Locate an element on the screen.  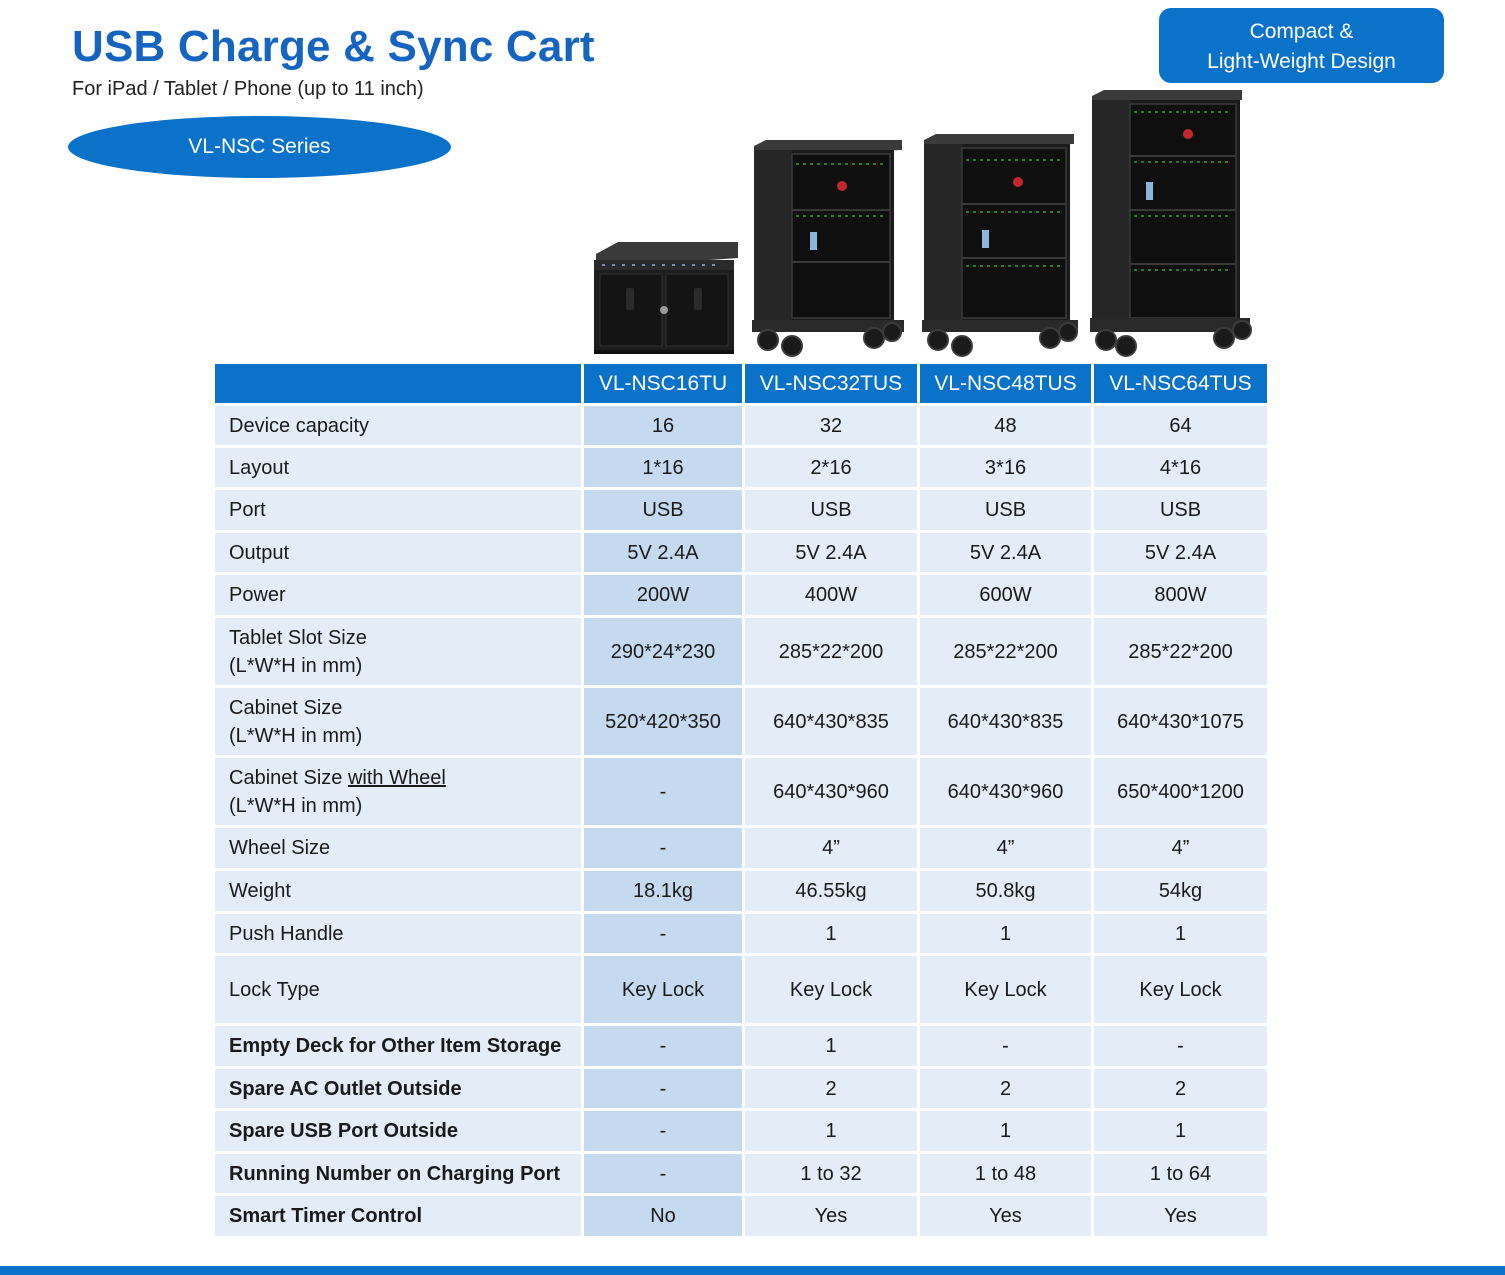
feature-badge-line1: Compact & is located at coordinates (1301, 31).